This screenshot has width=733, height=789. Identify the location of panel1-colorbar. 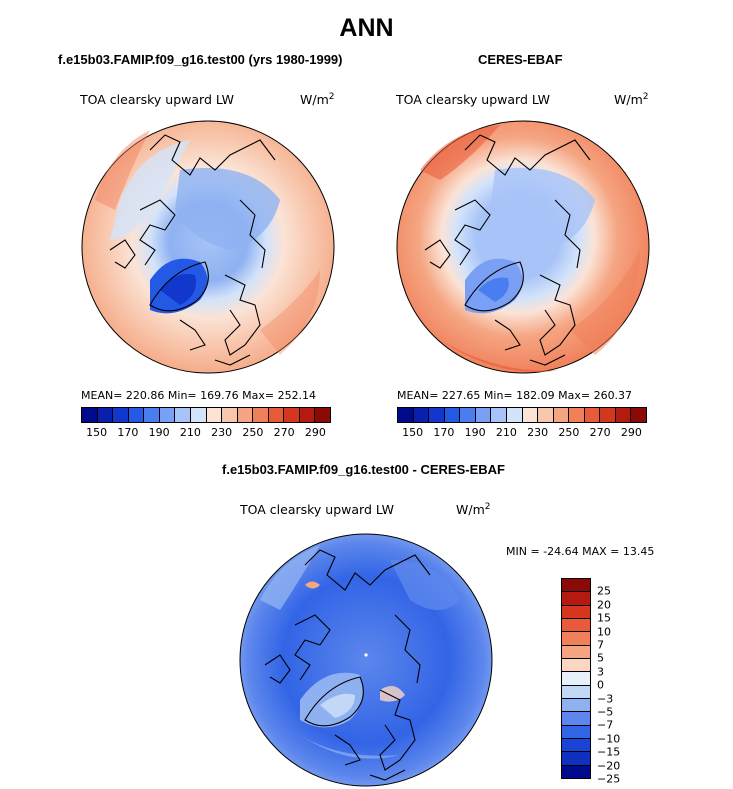
(206, 415).